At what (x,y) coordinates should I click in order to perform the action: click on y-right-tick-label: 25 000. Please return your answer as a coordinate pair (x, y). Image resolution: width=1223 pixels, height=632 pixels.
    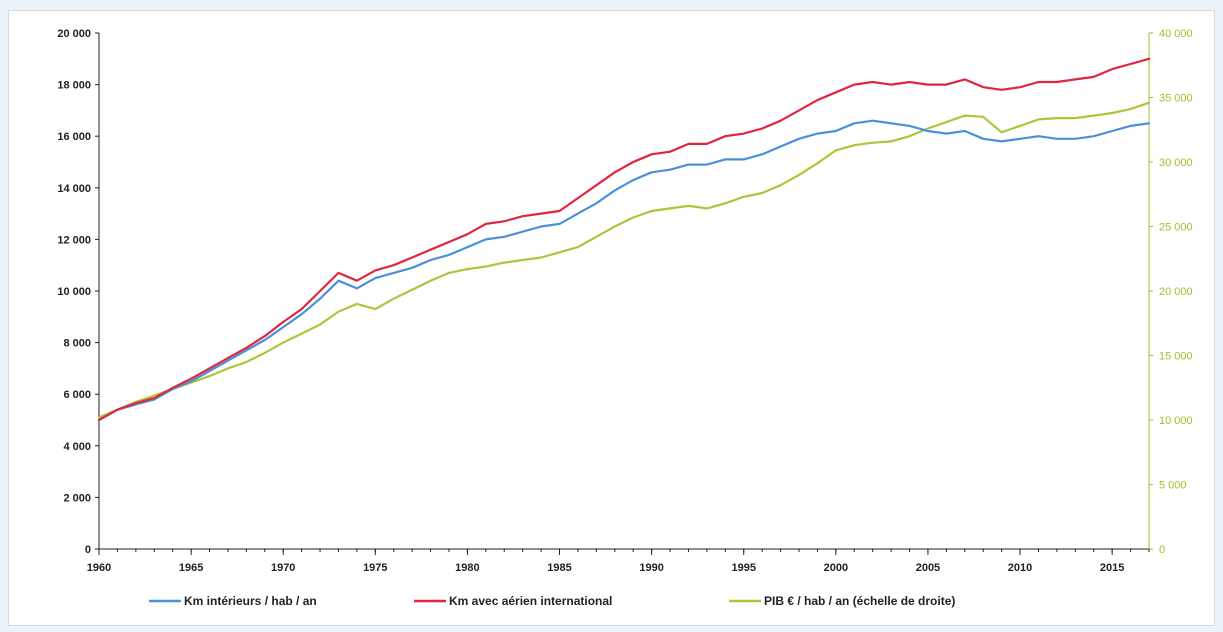
    Looking at the image, I should click on (1176, 228).